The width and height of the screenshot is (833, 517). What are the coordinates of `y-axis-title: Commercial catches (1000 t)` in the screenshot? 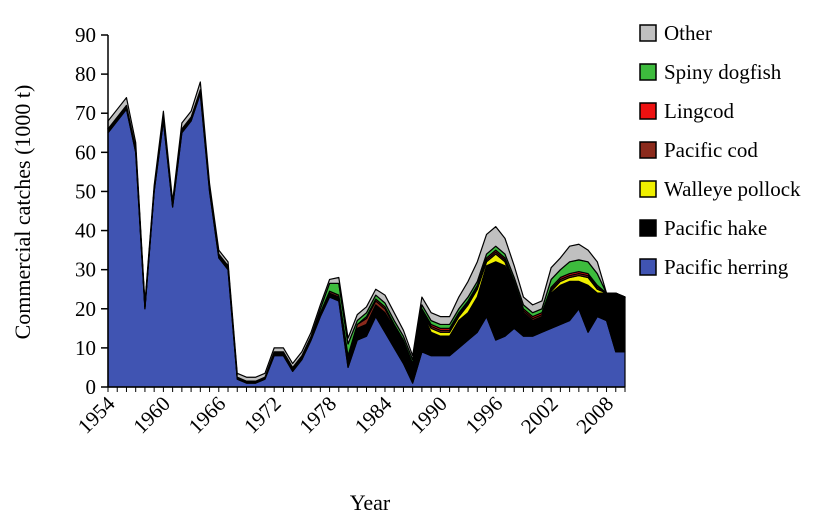 It's located at (22, 212).